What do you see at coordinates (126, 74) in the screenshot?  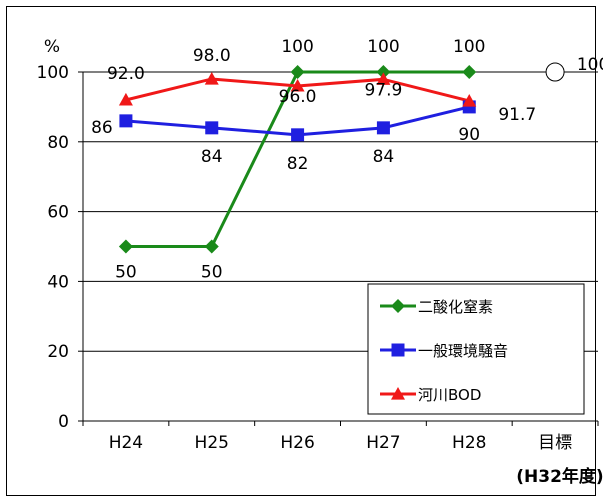 I see `data-label-s2-p0: 92.0` at bounding box center [126, 74].